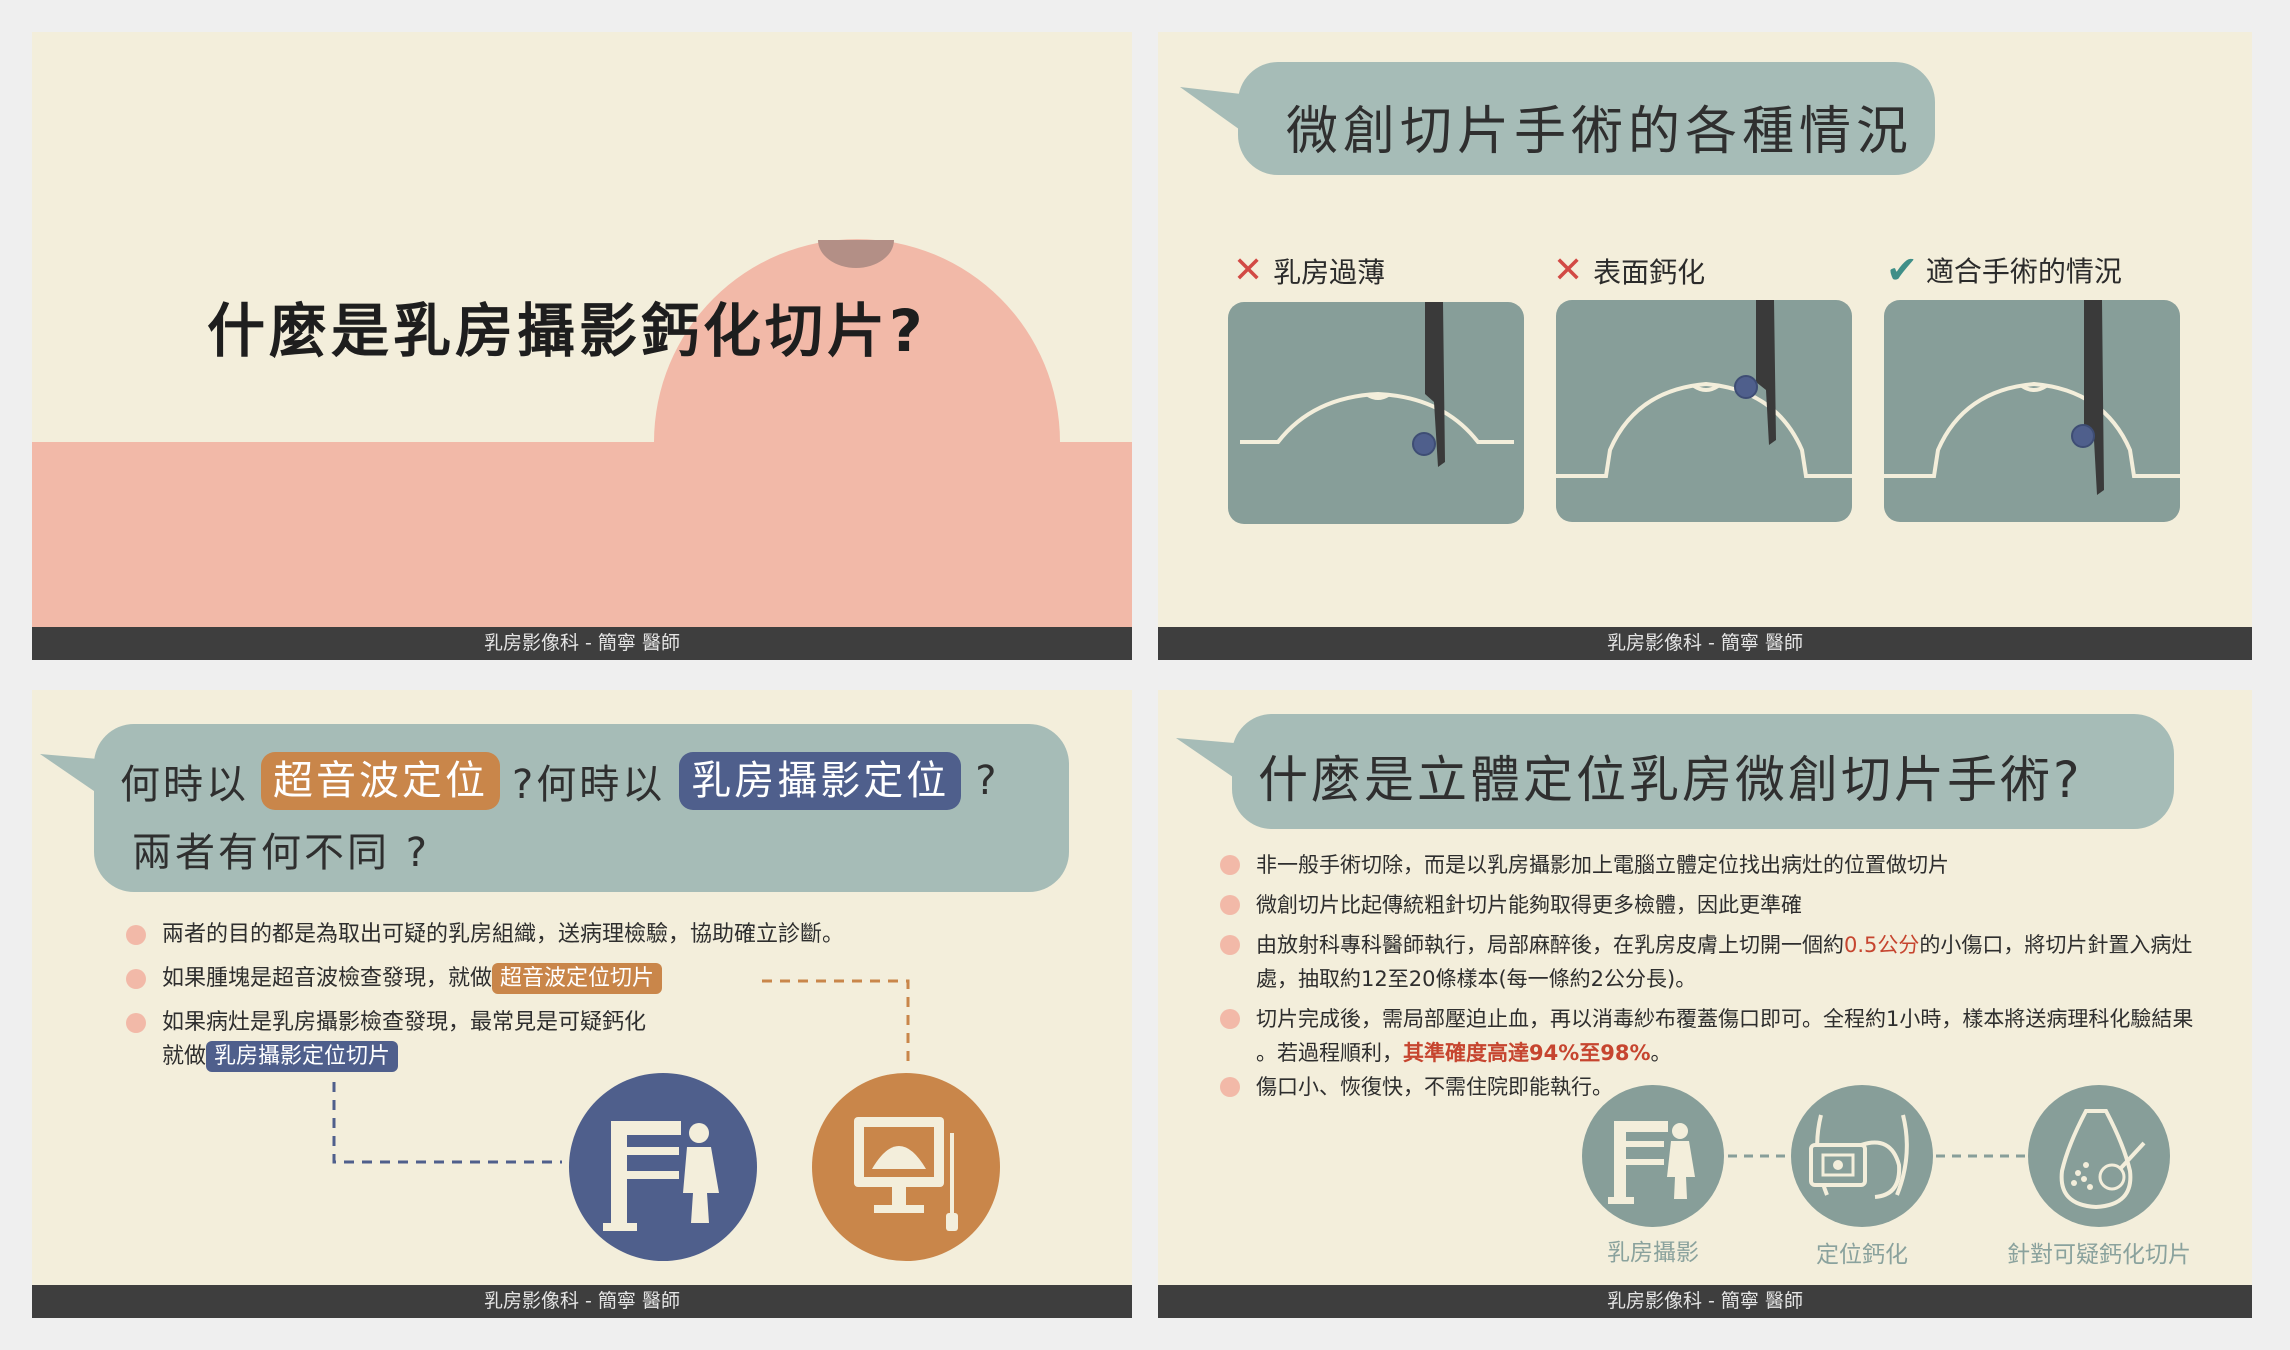 The width and height of the screenshot is (2290, 1350). Describe the element at coordinates (1704, 411) in the screenshot. I see `panel-2-surface-calcification-diagram` at that location.